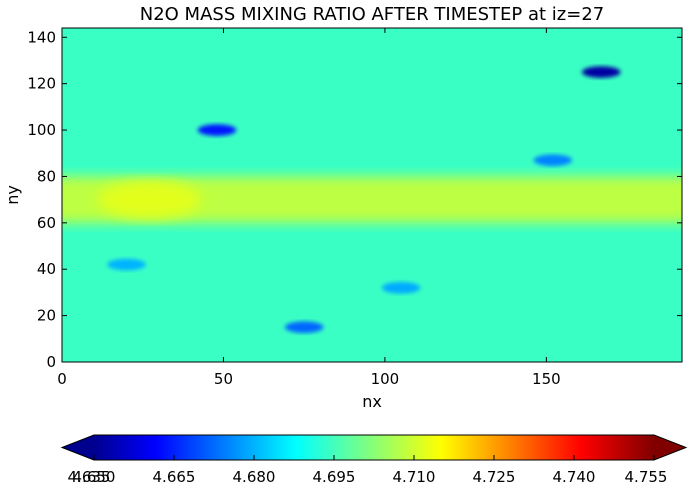 Image resolution: width=700 pixels, height=490 pixels. I want to click on x-tick-label: 0, so click(62, 379).